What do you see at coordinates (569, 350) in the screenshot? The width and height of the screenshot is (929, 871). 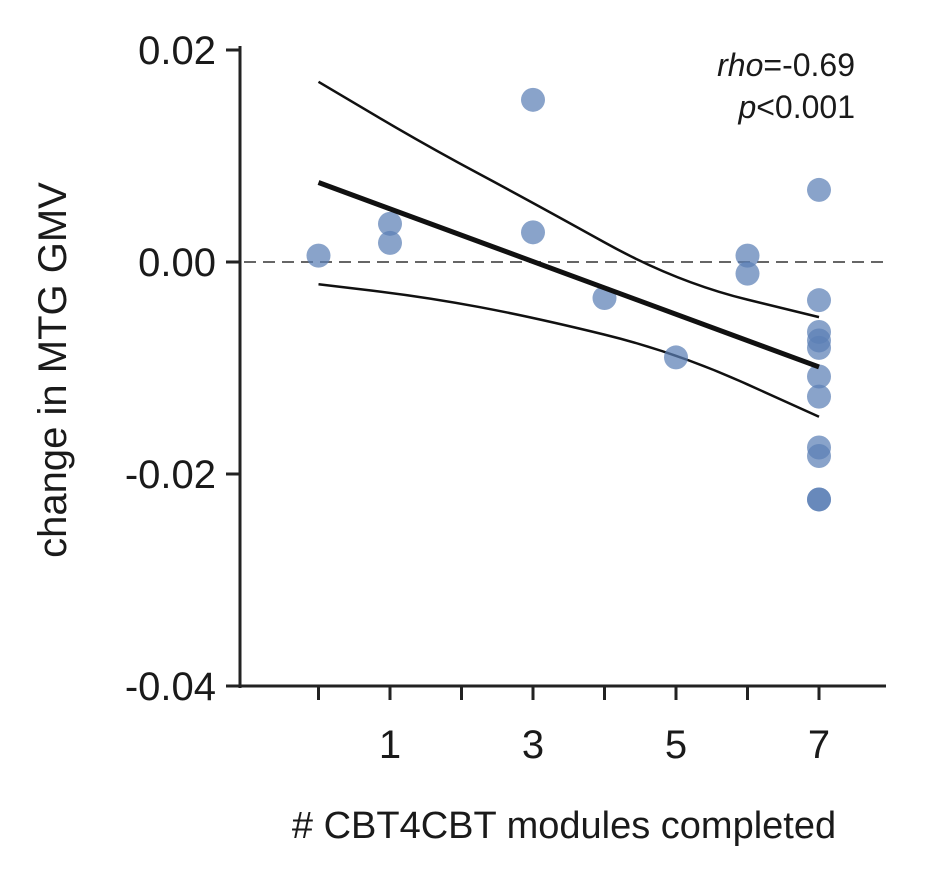 I see `ci-lower-line` at bounding box center [569, 350].